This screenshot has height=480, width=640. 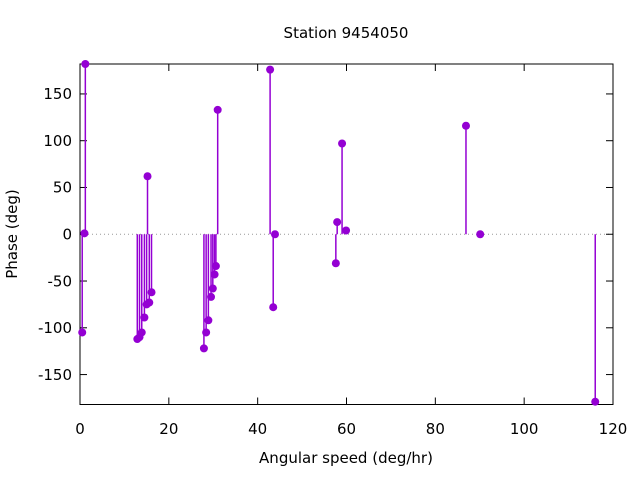 I want to click on x-tick-label: 80, so click(x=435, y=429).